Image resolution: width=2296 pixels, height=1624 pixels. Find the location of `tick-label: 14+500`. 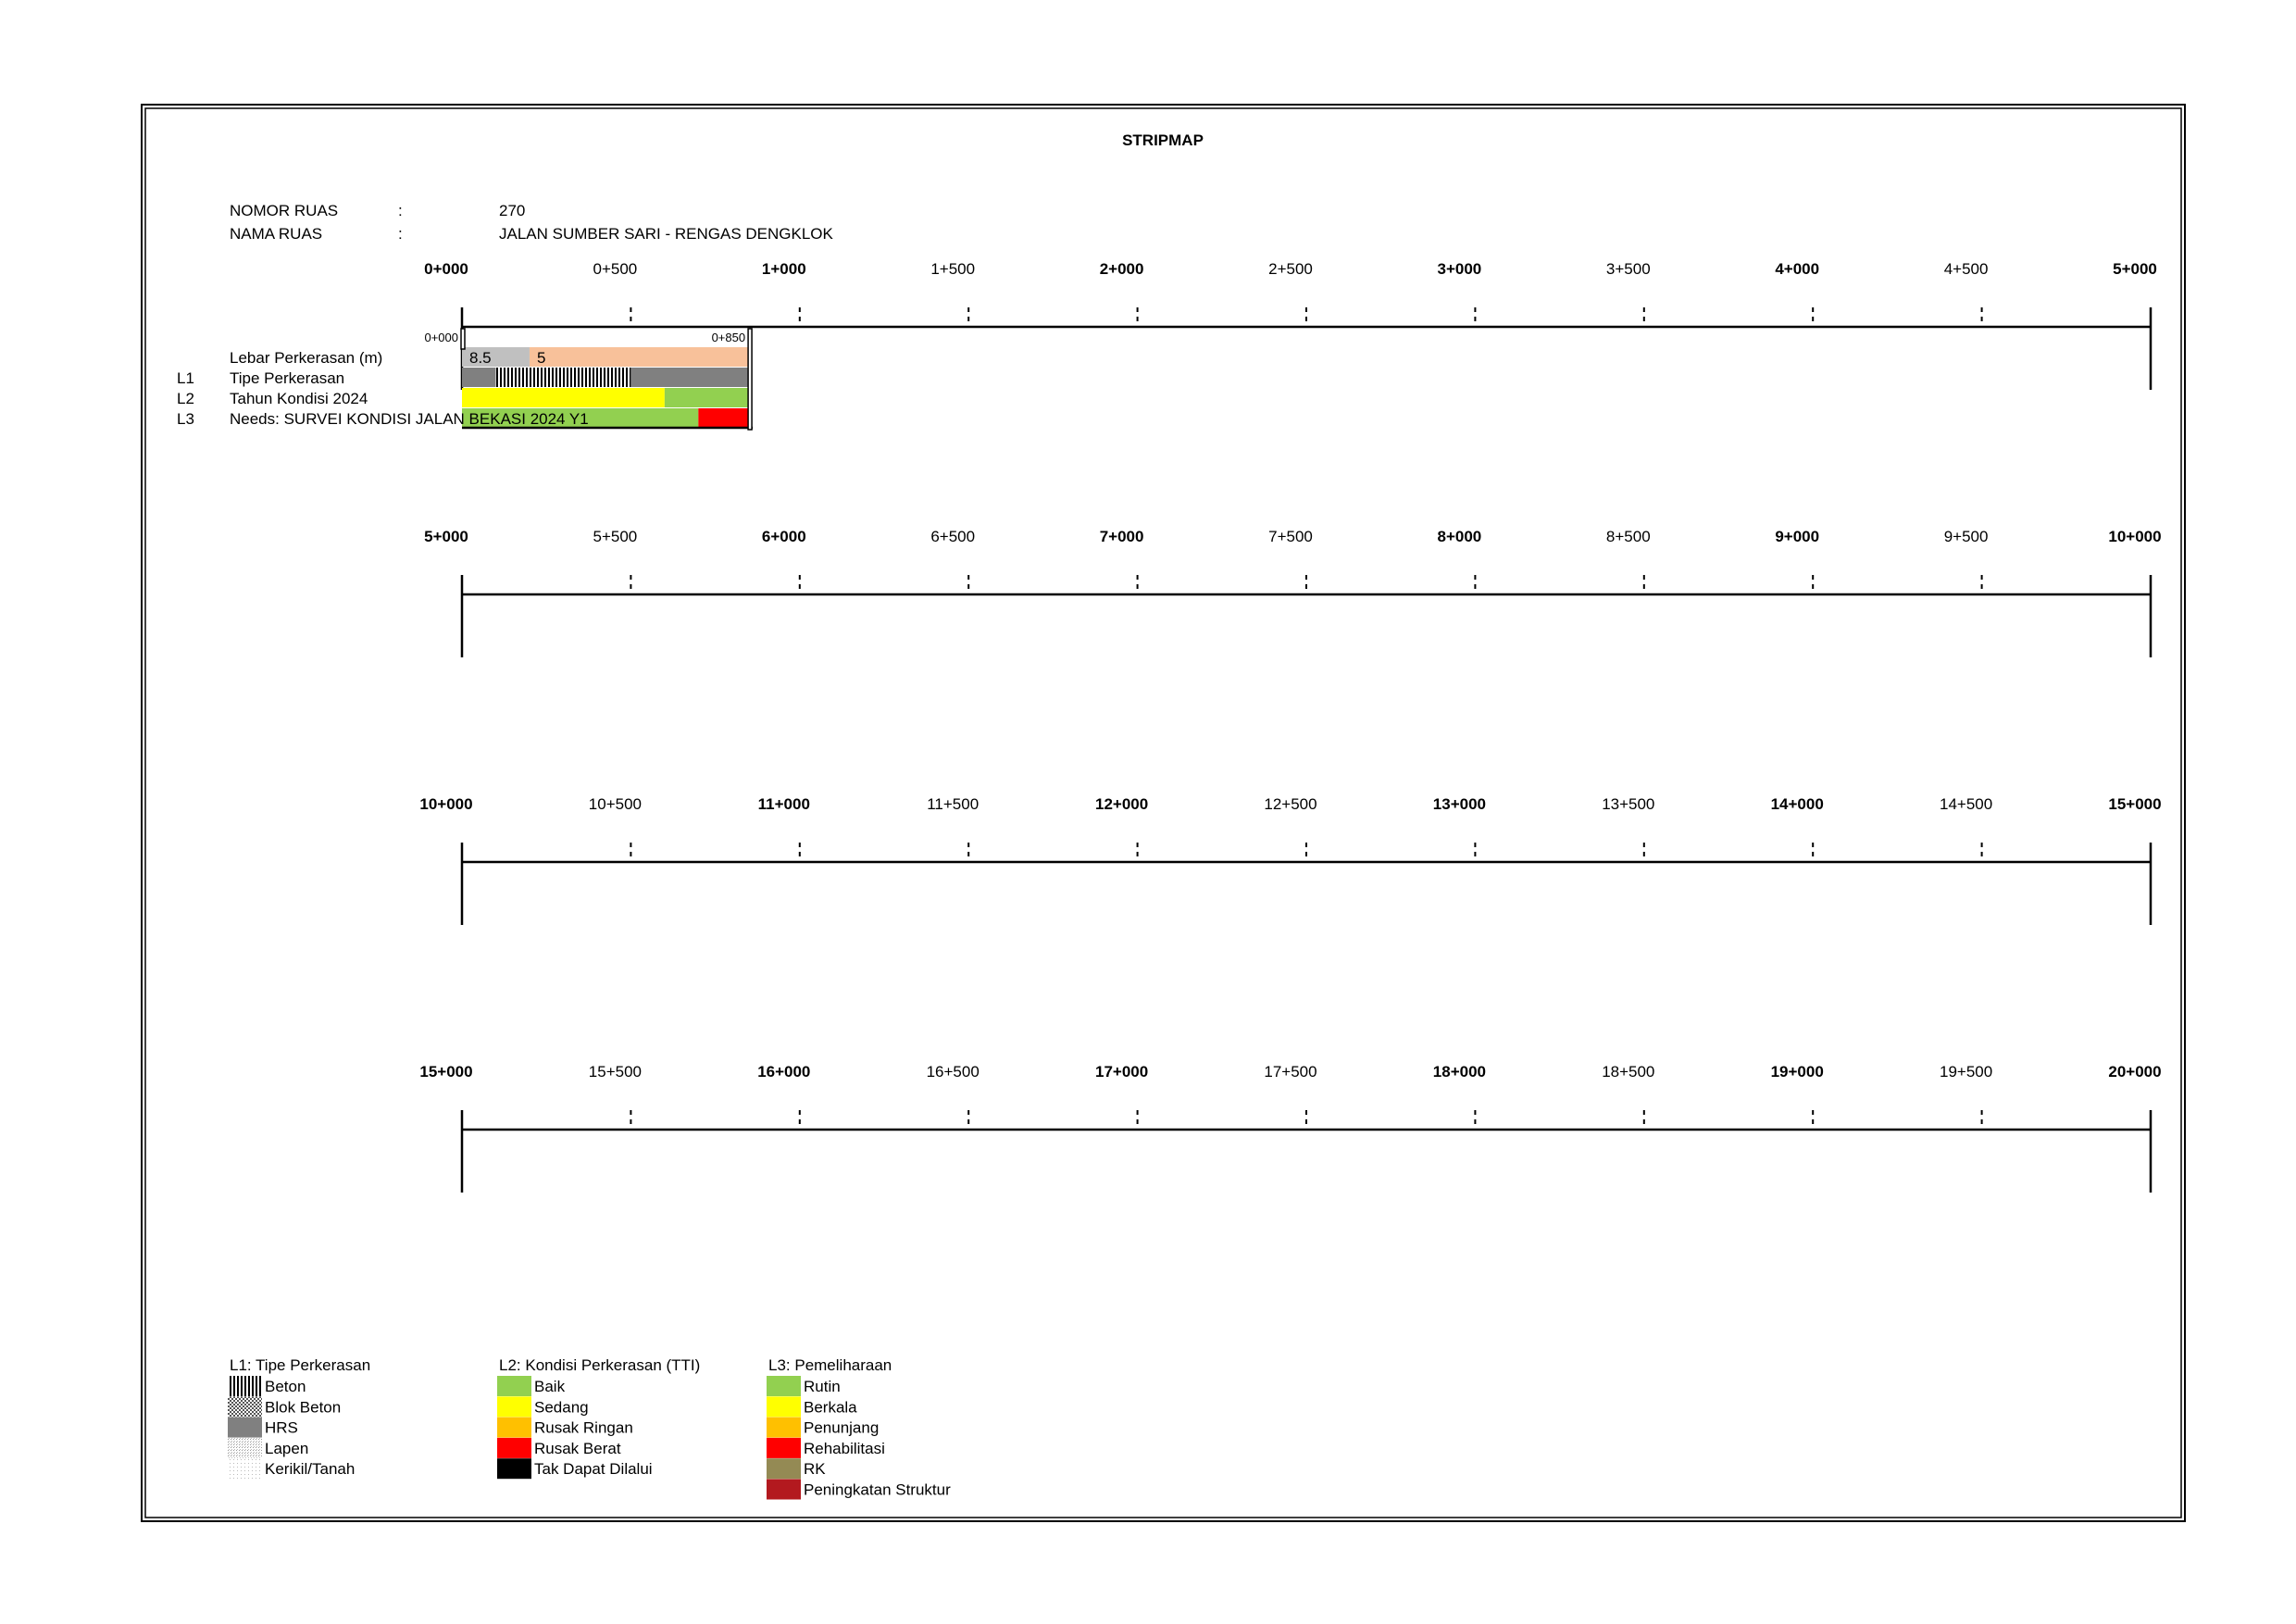

tick-label: 14+500 is located at coordinates (1966, 804).